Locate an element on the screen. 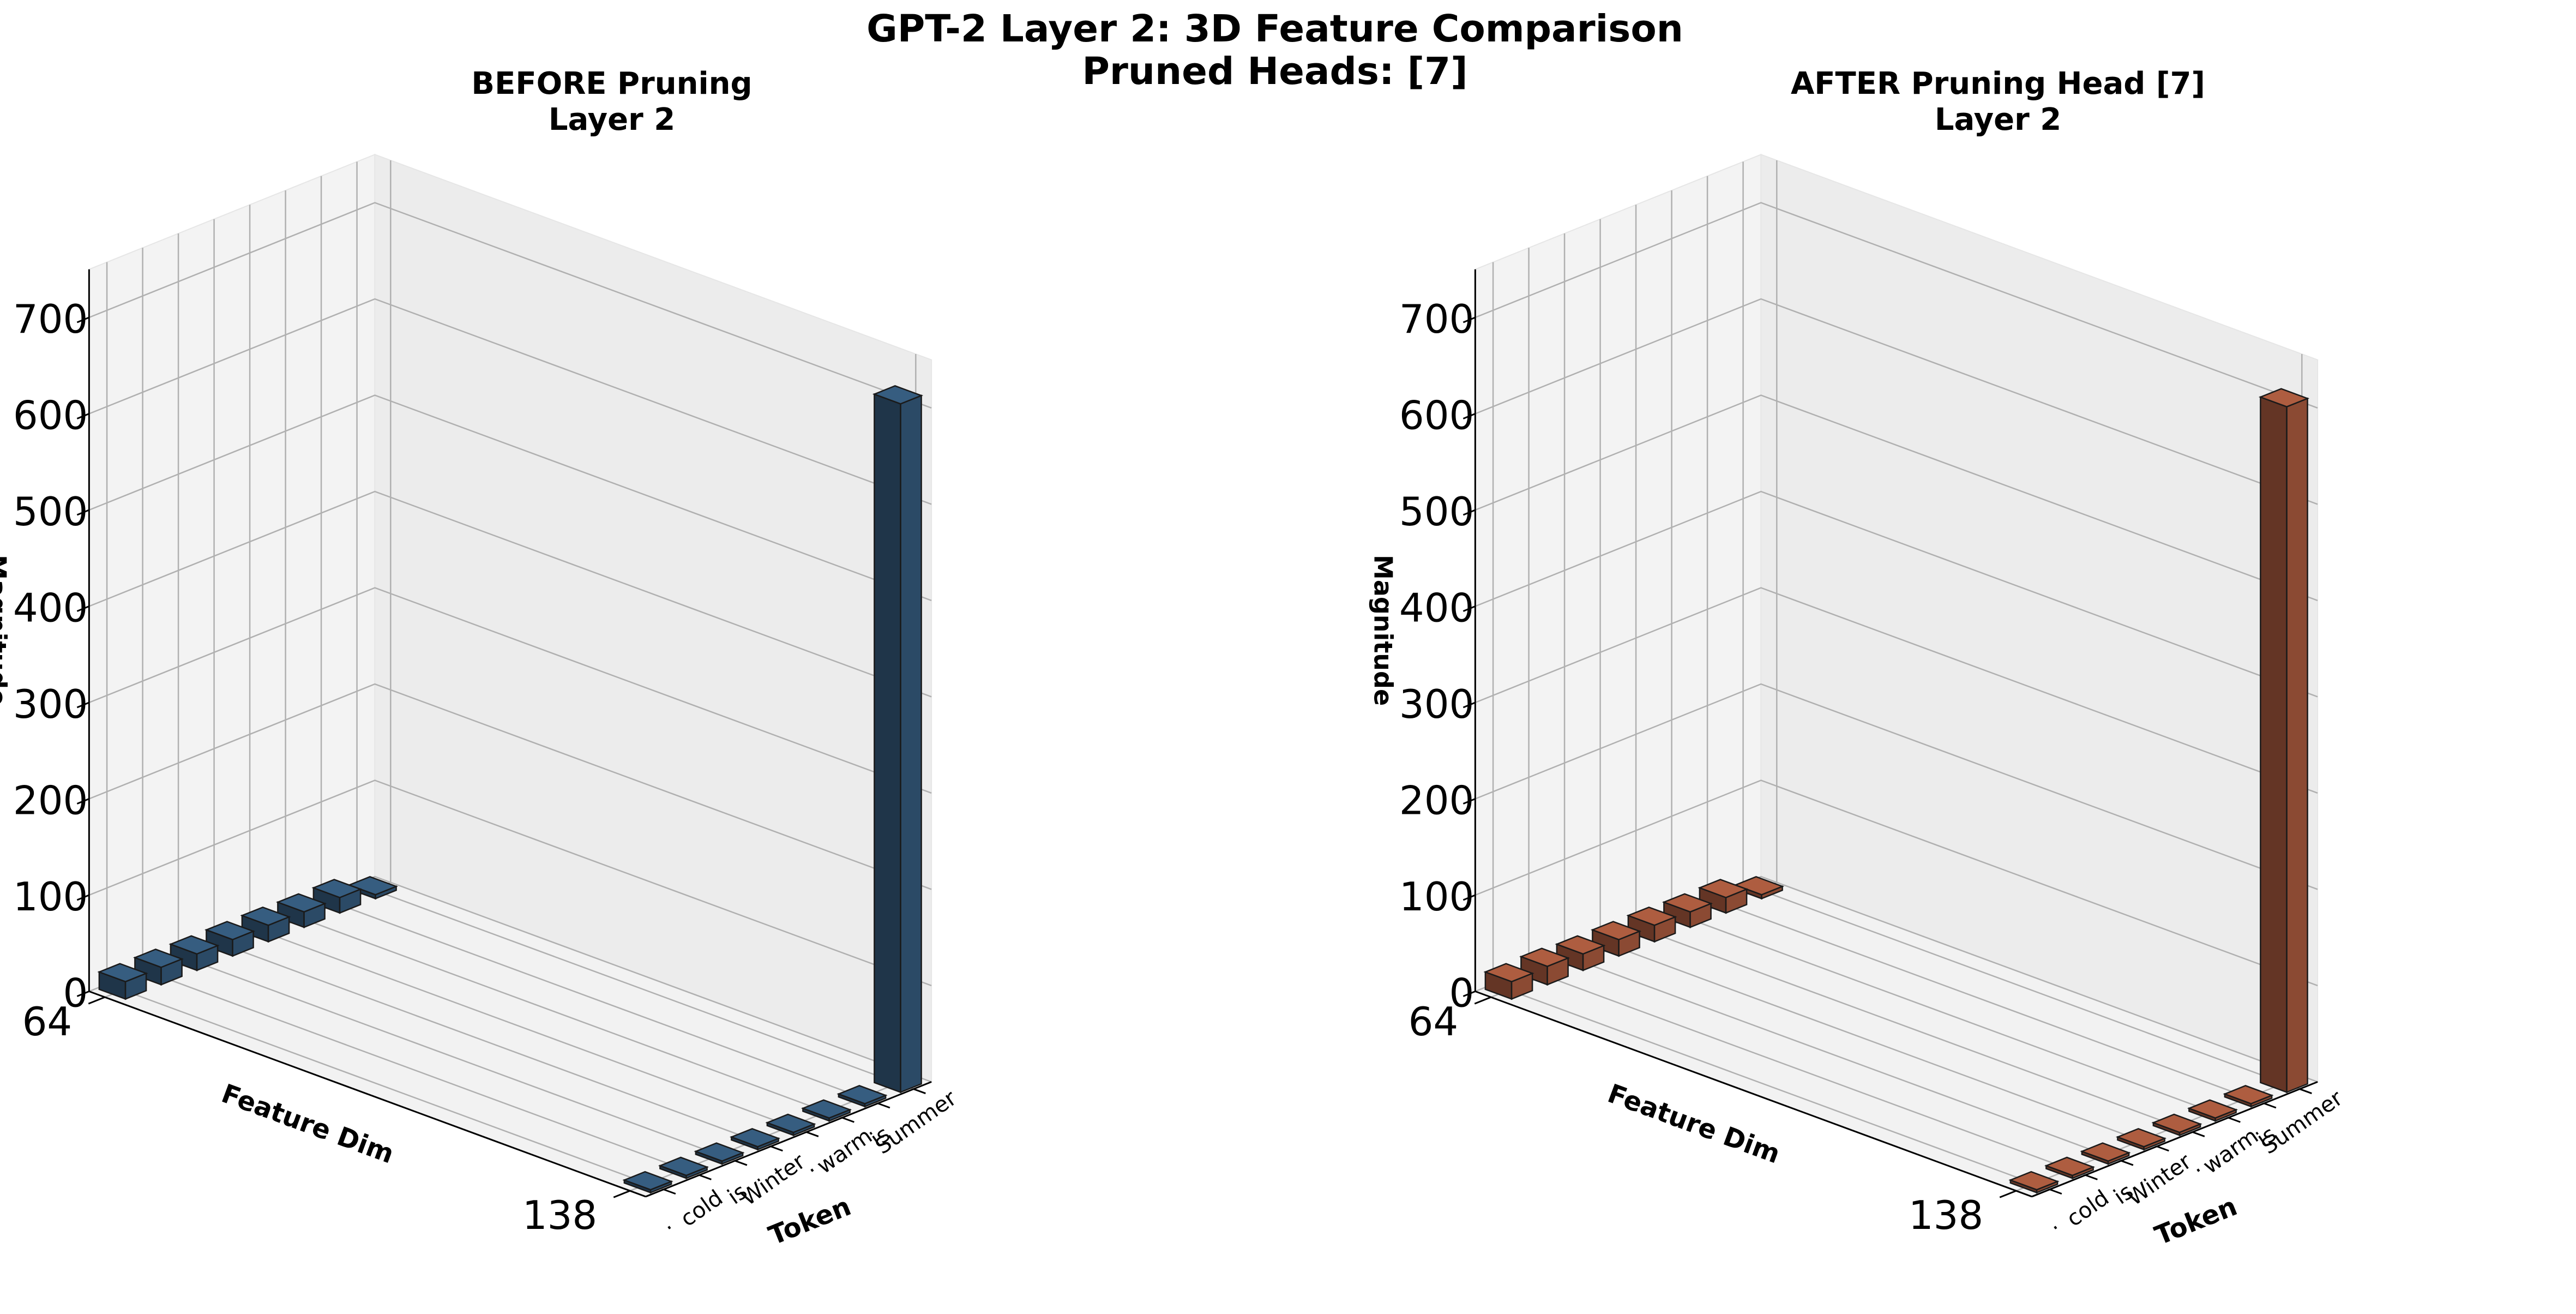 The width and height of the screenshot is (2576, 1314). panel-title: AFTER Pruning Head [7] is located at coordinates (1998, 83).